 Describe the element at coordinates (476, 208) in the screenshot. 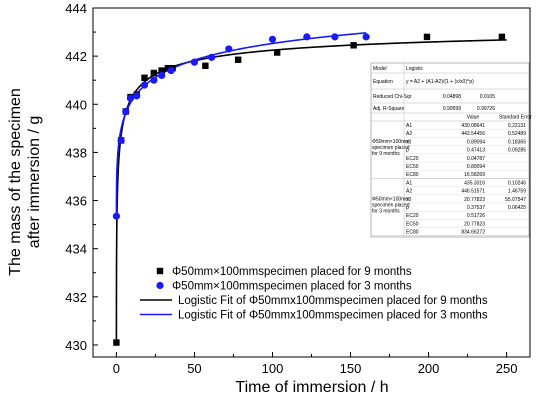

I see `table-cell: 0.37537` at that location.